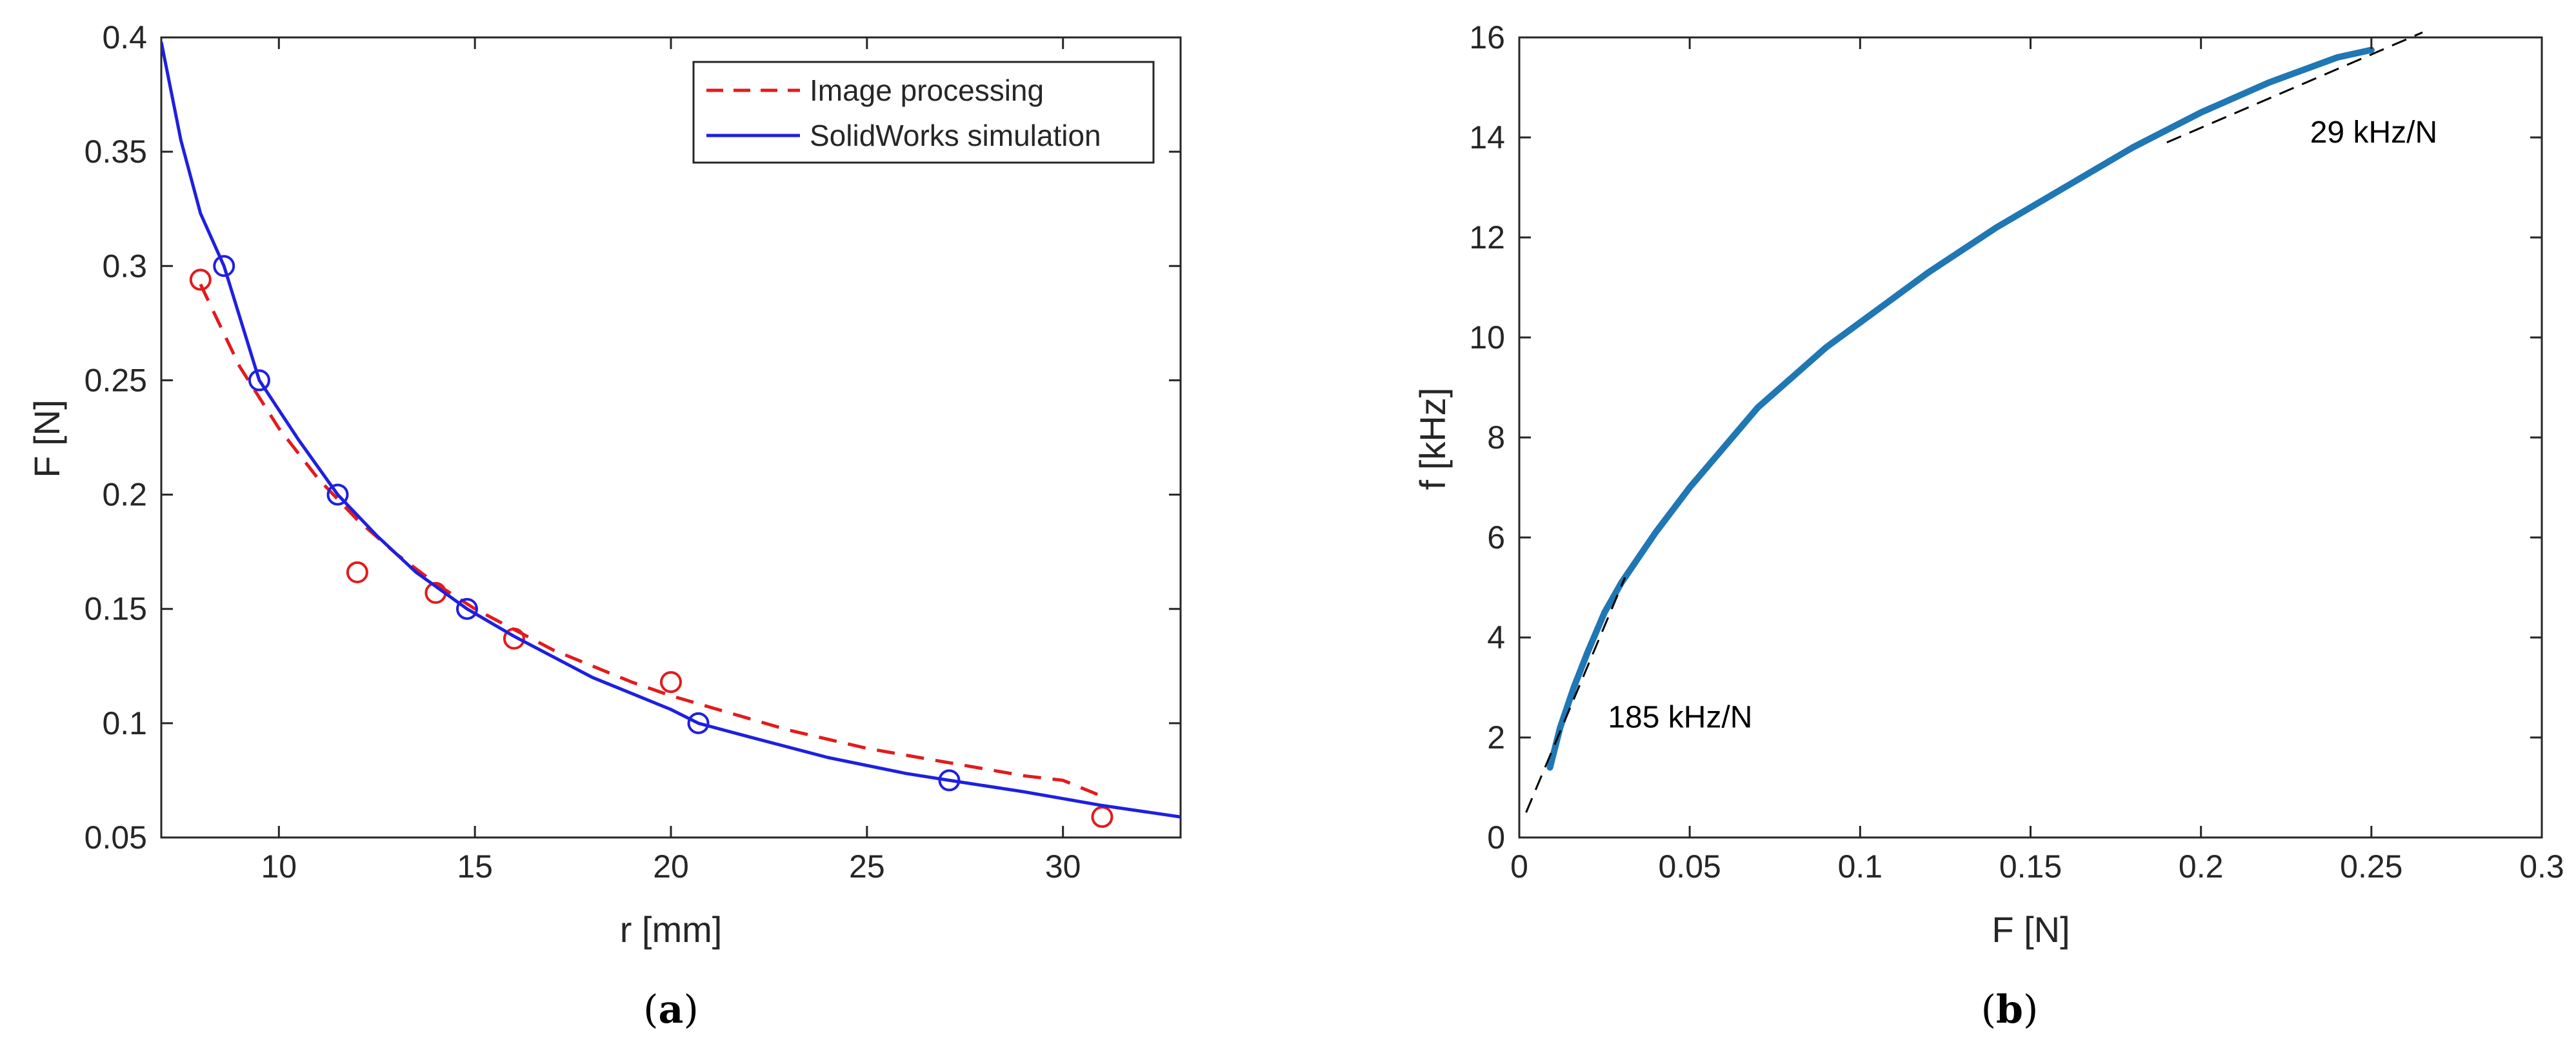 Image resolution: width=2576 pixels, height=1053 pixels. I want to click on panel-b-y-tick-label: 6, so click(1496, 537).